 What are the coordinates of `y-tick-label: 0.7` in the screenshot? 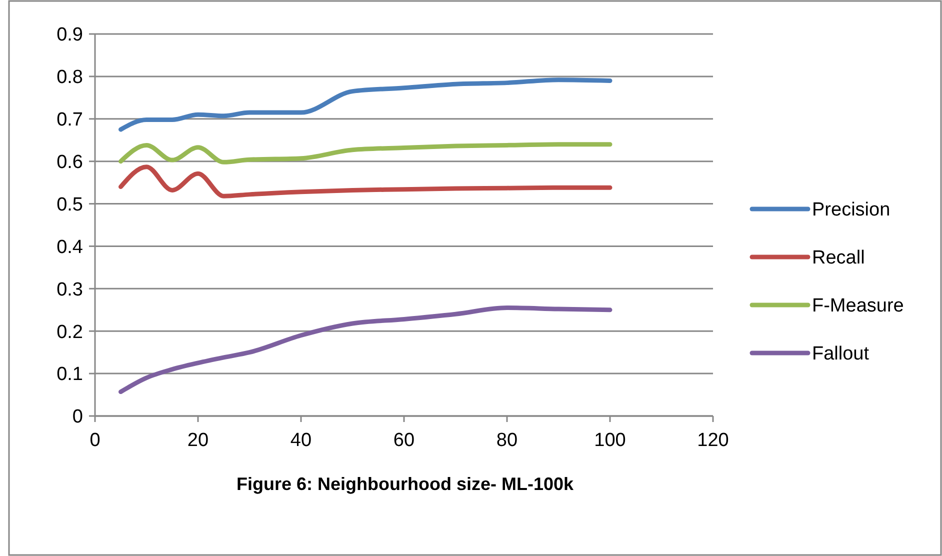 It's located at (69, 120).